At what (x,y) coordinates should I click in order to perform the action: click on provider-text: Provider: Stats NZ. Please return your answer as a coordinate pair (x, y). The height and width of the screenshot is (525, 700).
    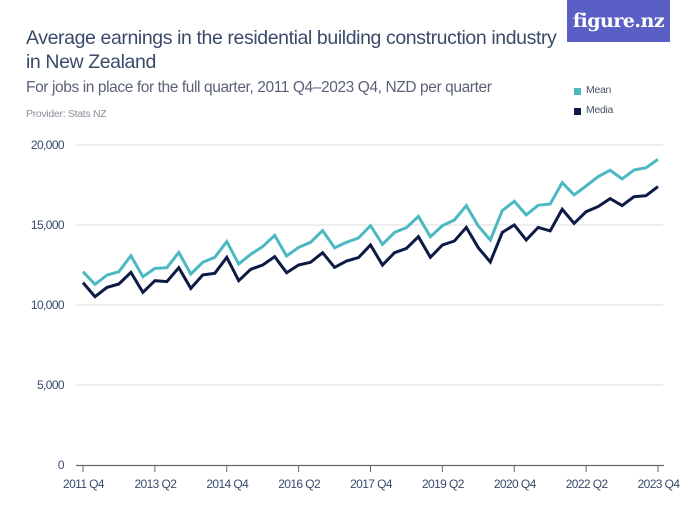
    Looking at the image, I should click on (66, 114).